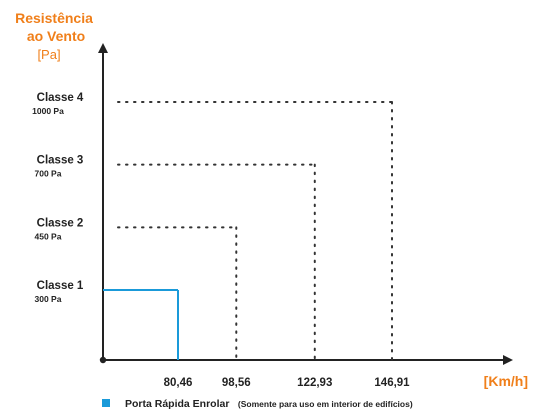  What do you see at coordinates (103, 360) in the screenshot?
I see `axis-origin` at bounding box center [103, 360].